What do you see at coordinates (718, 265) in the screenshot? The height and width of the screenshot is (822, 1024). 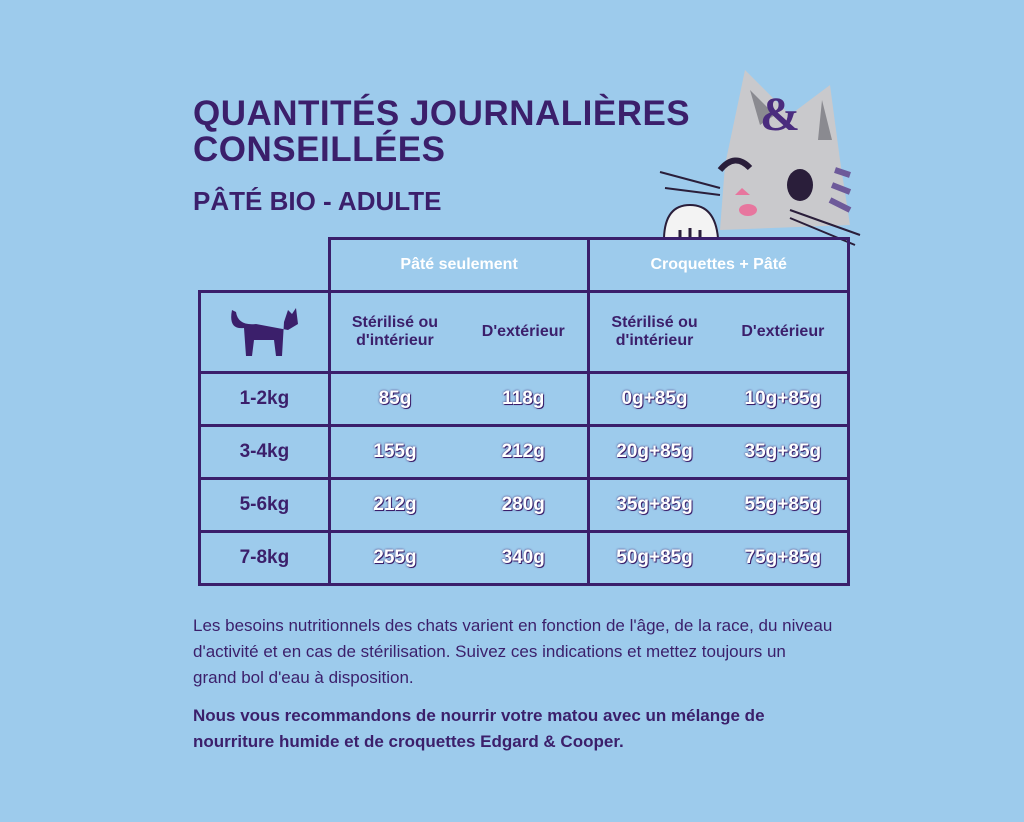 I see `group-header: Croquettes + Pâté` at bounding box center [718, 265].